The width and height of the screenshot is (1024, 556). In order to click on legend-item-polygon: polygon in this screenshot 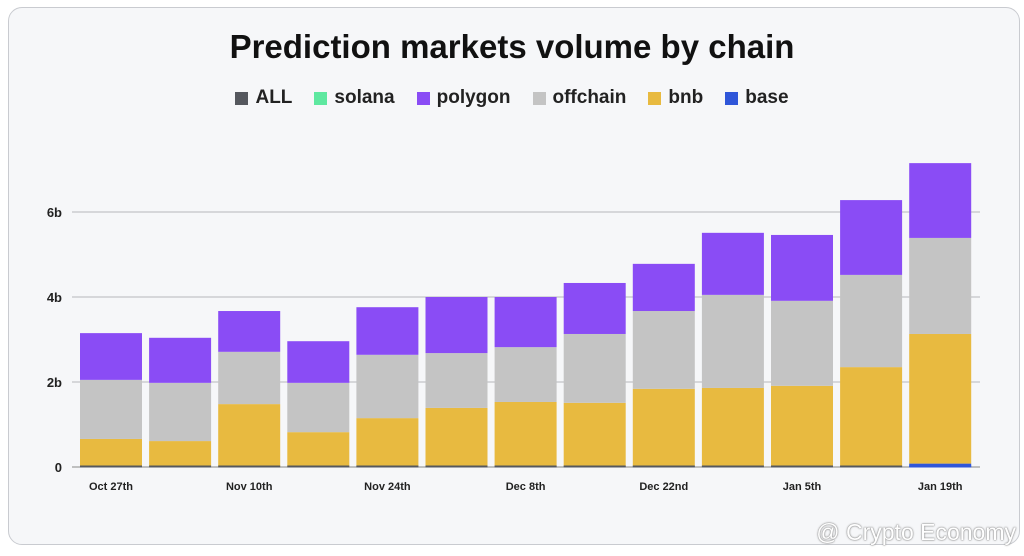, I will do `click(463, 98)`.